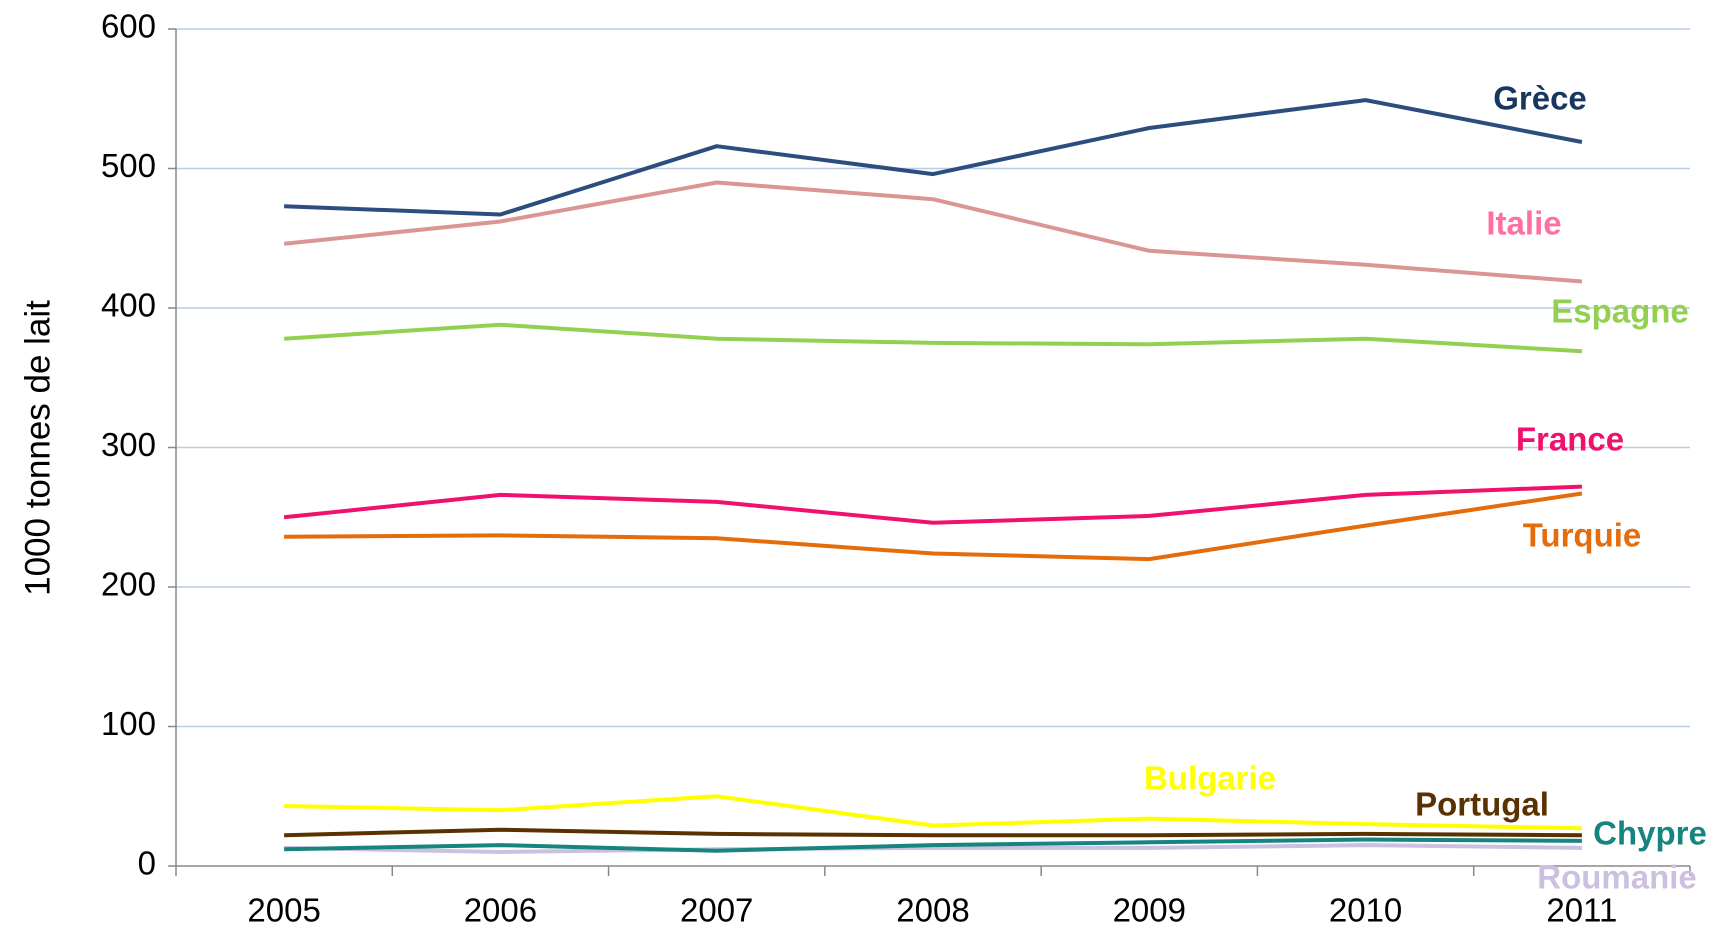 The width and height of the screenshot is (1727, 933). I want to click on y-tick-label: 600, so click(128, 26).